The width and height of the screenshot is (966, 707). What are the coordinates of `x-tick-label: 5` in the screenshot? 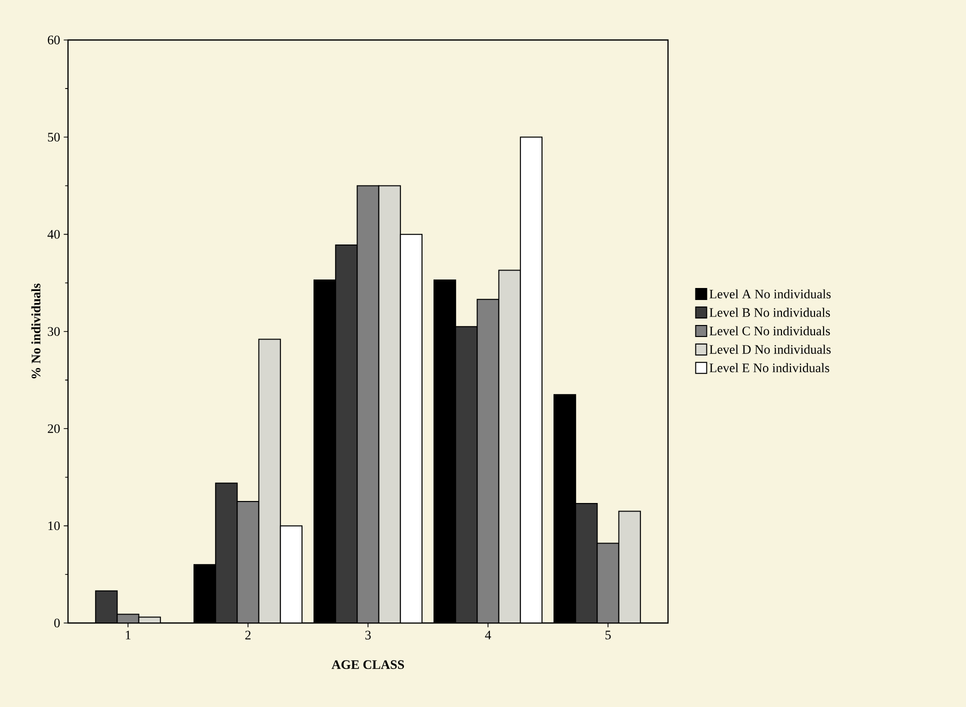 It's located at (608, 635).